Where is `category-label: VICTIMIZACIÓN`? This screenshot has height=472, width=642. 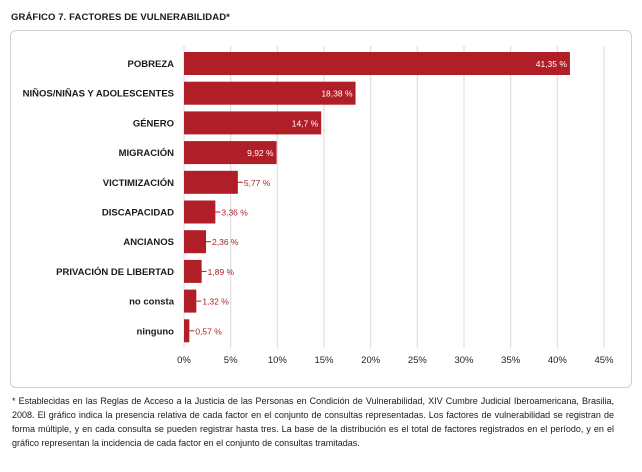 category-label: VICTIMIZACIÓN is located at coordinates (138, 183).